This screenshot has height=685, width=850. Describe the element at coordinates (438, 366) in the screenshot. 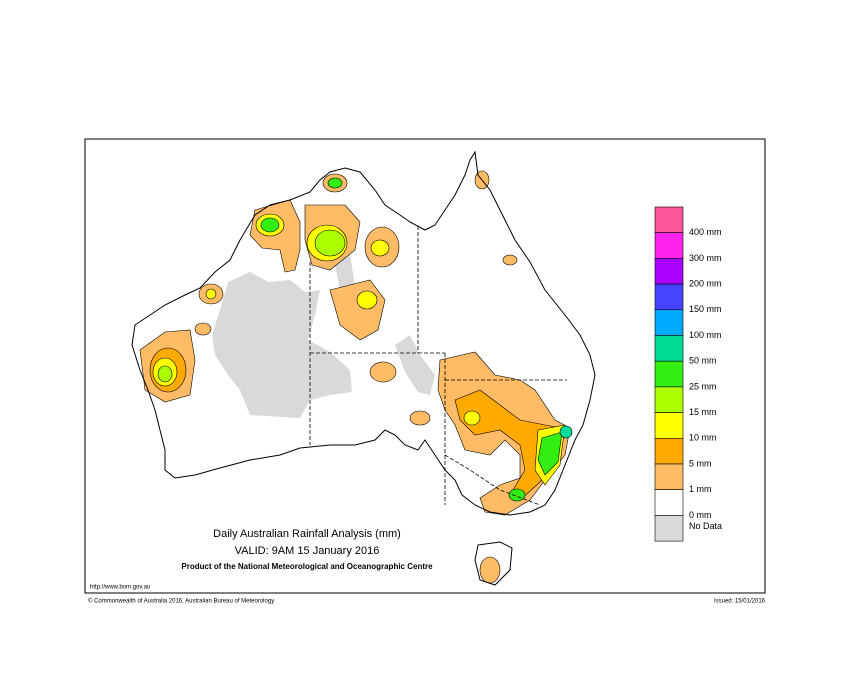

I see `state-borders` at that location.